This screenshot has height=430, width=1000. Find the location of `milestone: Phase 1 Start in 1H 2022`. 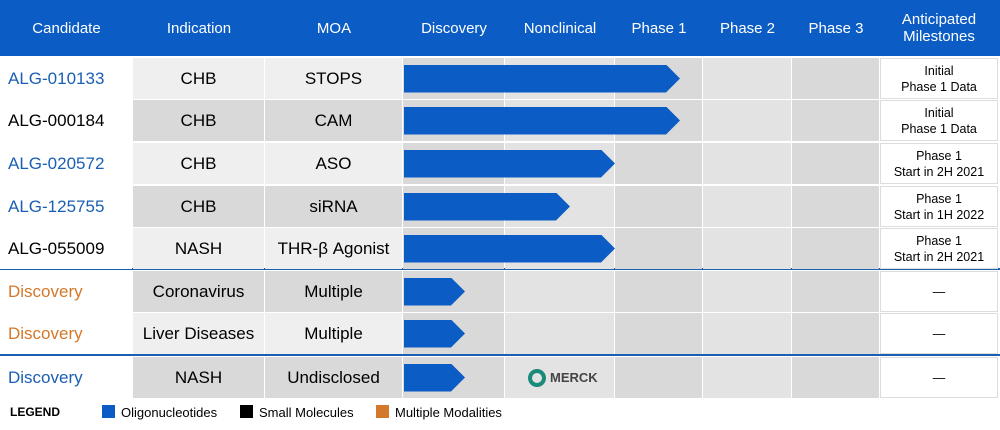

milestone: Phase 1 Start in 1H 2022 is located at coordinates (939, 206).